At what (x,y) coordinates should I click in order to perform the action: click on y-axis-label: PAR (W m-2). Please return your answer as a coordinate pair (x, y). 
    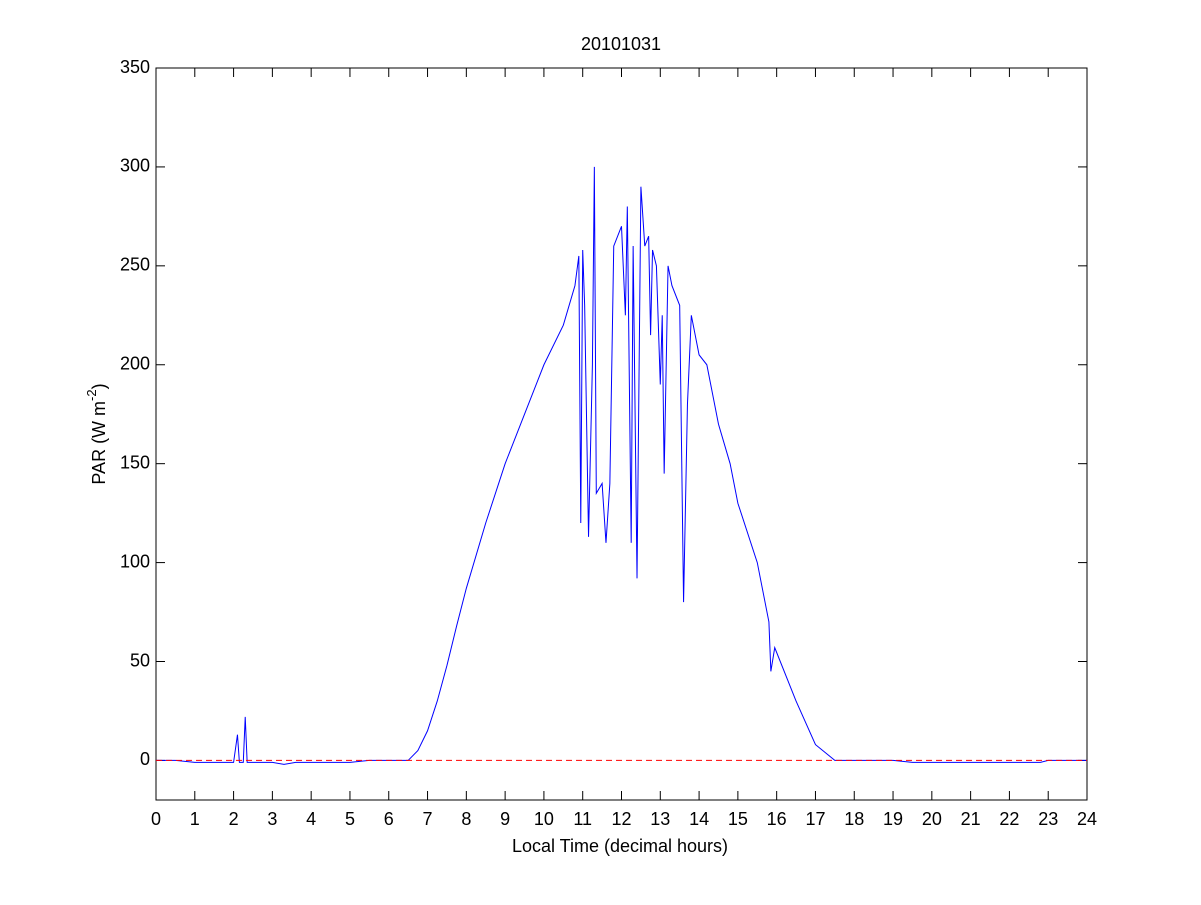
    Looking at the image, I should click on (96, 433).